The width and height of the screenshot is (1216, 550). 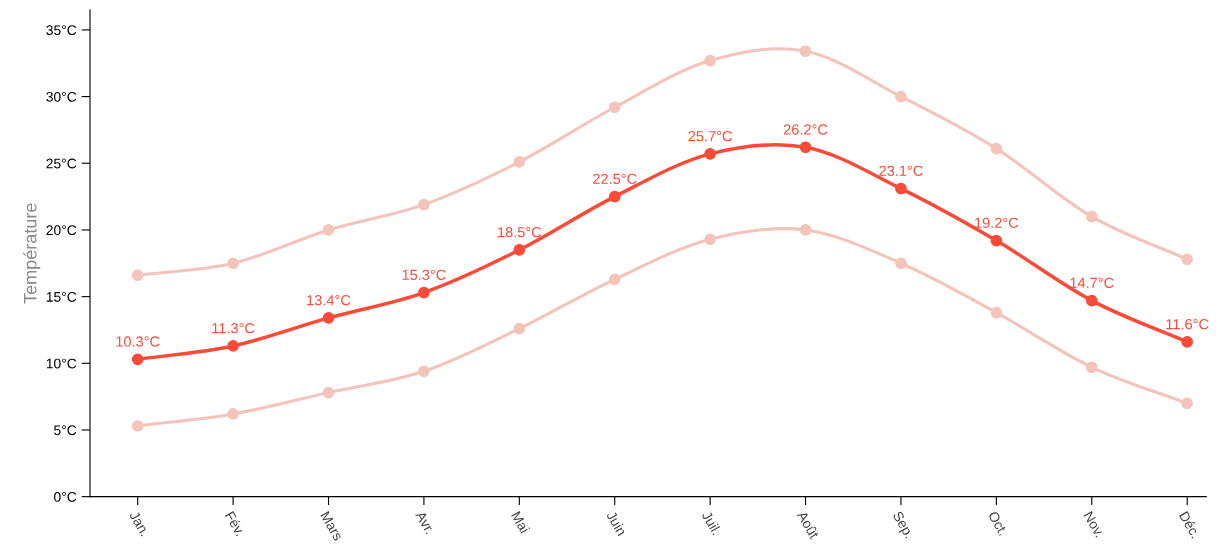 What do you see at coordinates (997, 222) in the screenshot?
I see `data-label: 19.2°C` at bounding box center [997, 222].